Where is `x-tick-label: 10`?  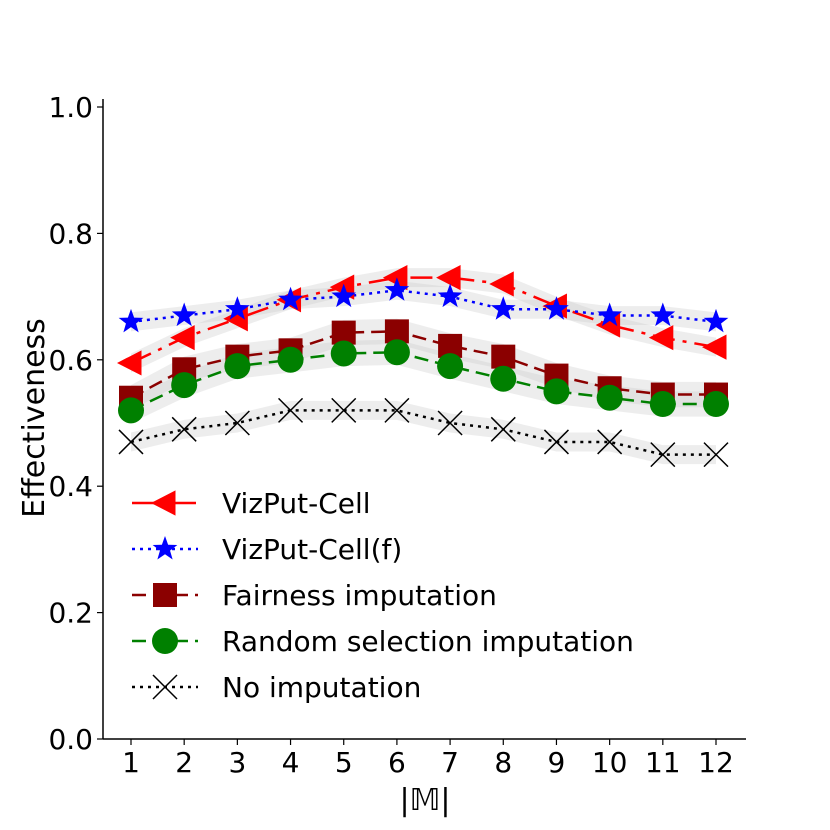
x-tick-label: 10 is located at coordinates (610, 762).